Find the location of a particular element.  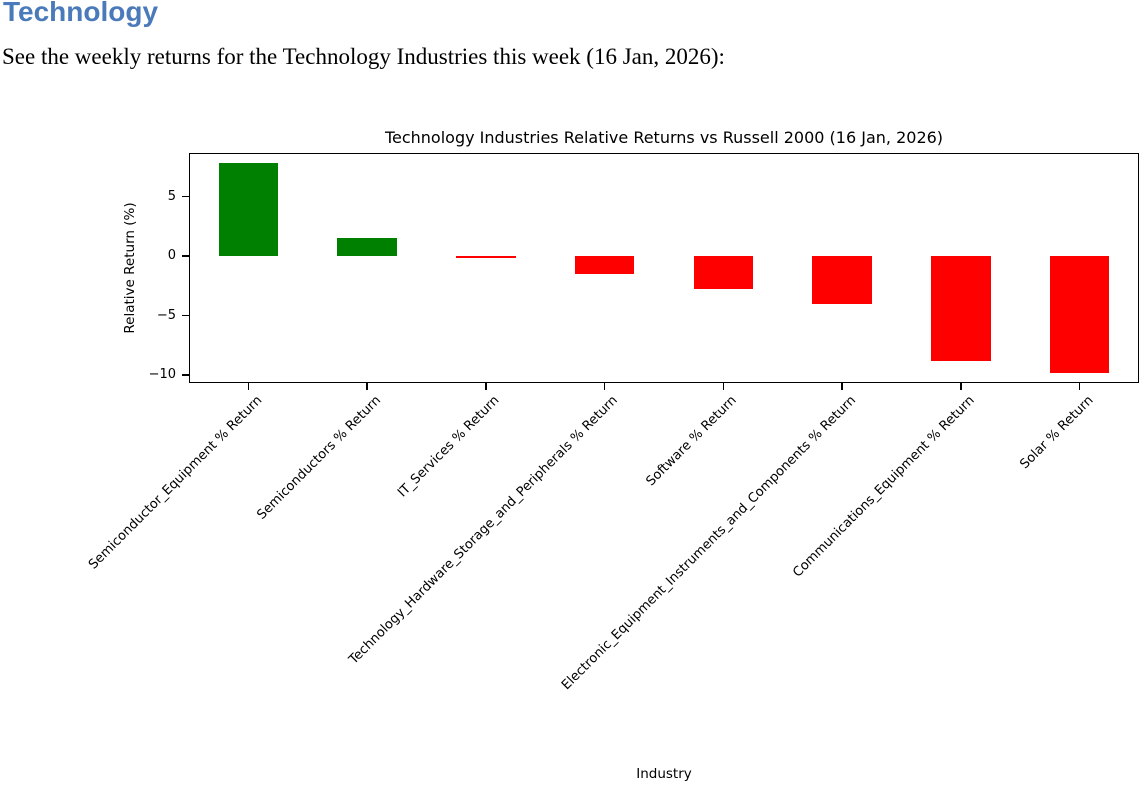

section-heading: Technology is located at coordinates (81, 13).